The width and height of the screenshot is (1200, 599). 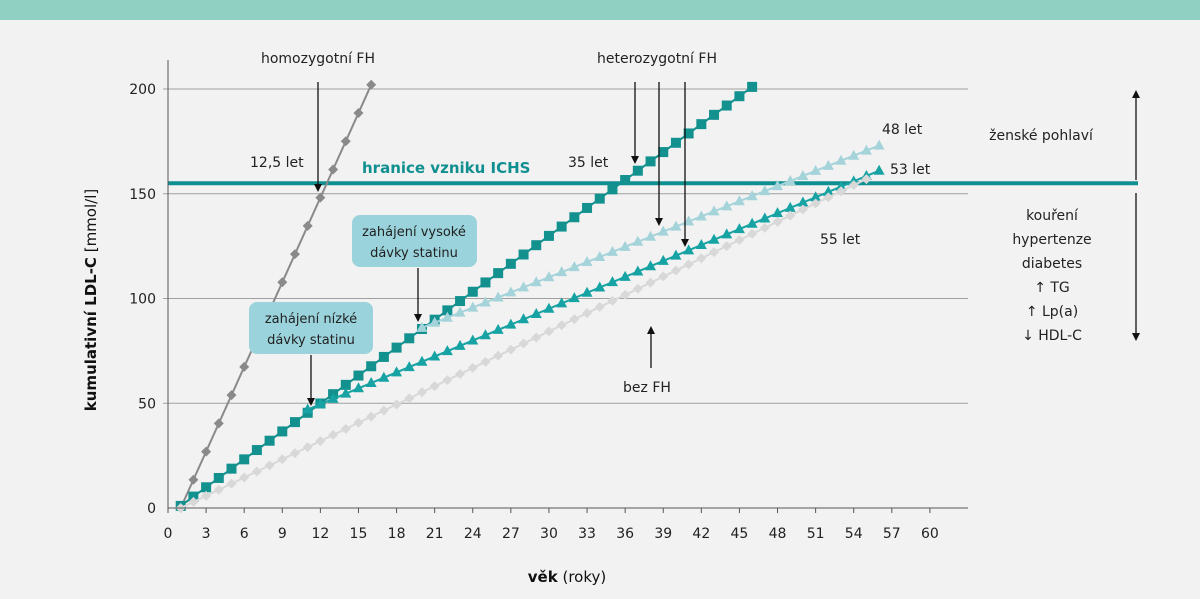 I want to click on x-tick-48: 48, so click(x=778, y=534).